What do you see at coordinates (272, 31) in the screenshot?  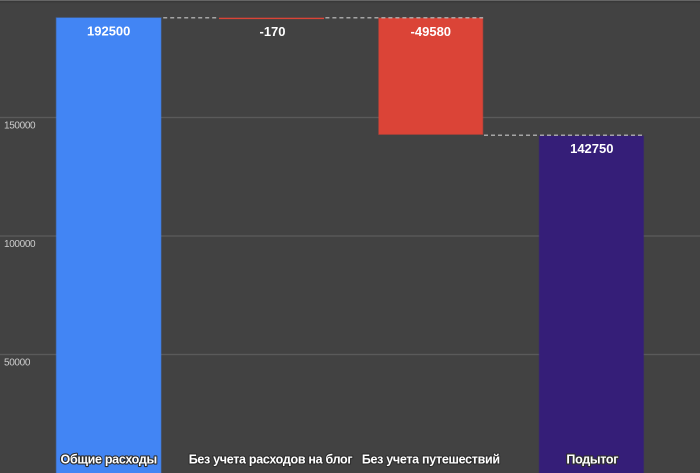 I see `svg-text: -170` at bounding box center [272, 31].